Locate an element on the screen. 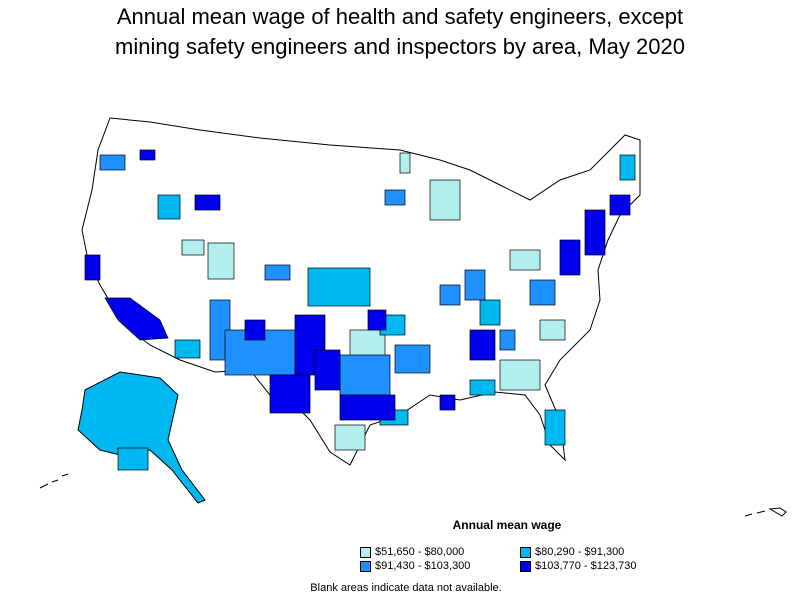 The image size is (800, 600). legend-item-4: $103,770 - $123,730 is located at coordinates (578, 566).